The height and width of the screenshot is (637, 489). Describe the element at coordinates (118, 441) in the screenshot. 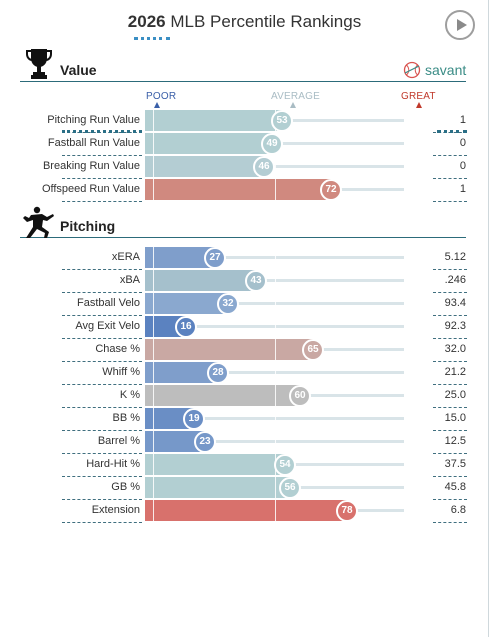

I see `metric-label: Barrel %` at that location.